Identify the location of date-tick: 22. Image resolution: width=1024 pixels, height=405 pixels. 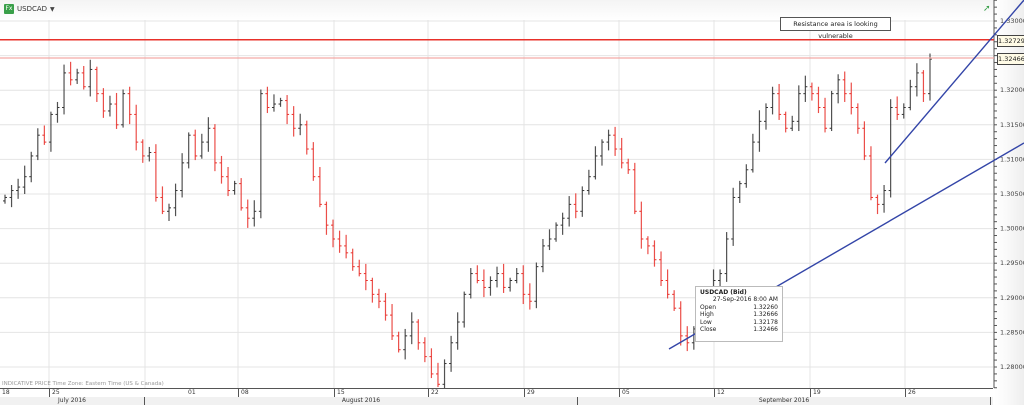
(433, 393).